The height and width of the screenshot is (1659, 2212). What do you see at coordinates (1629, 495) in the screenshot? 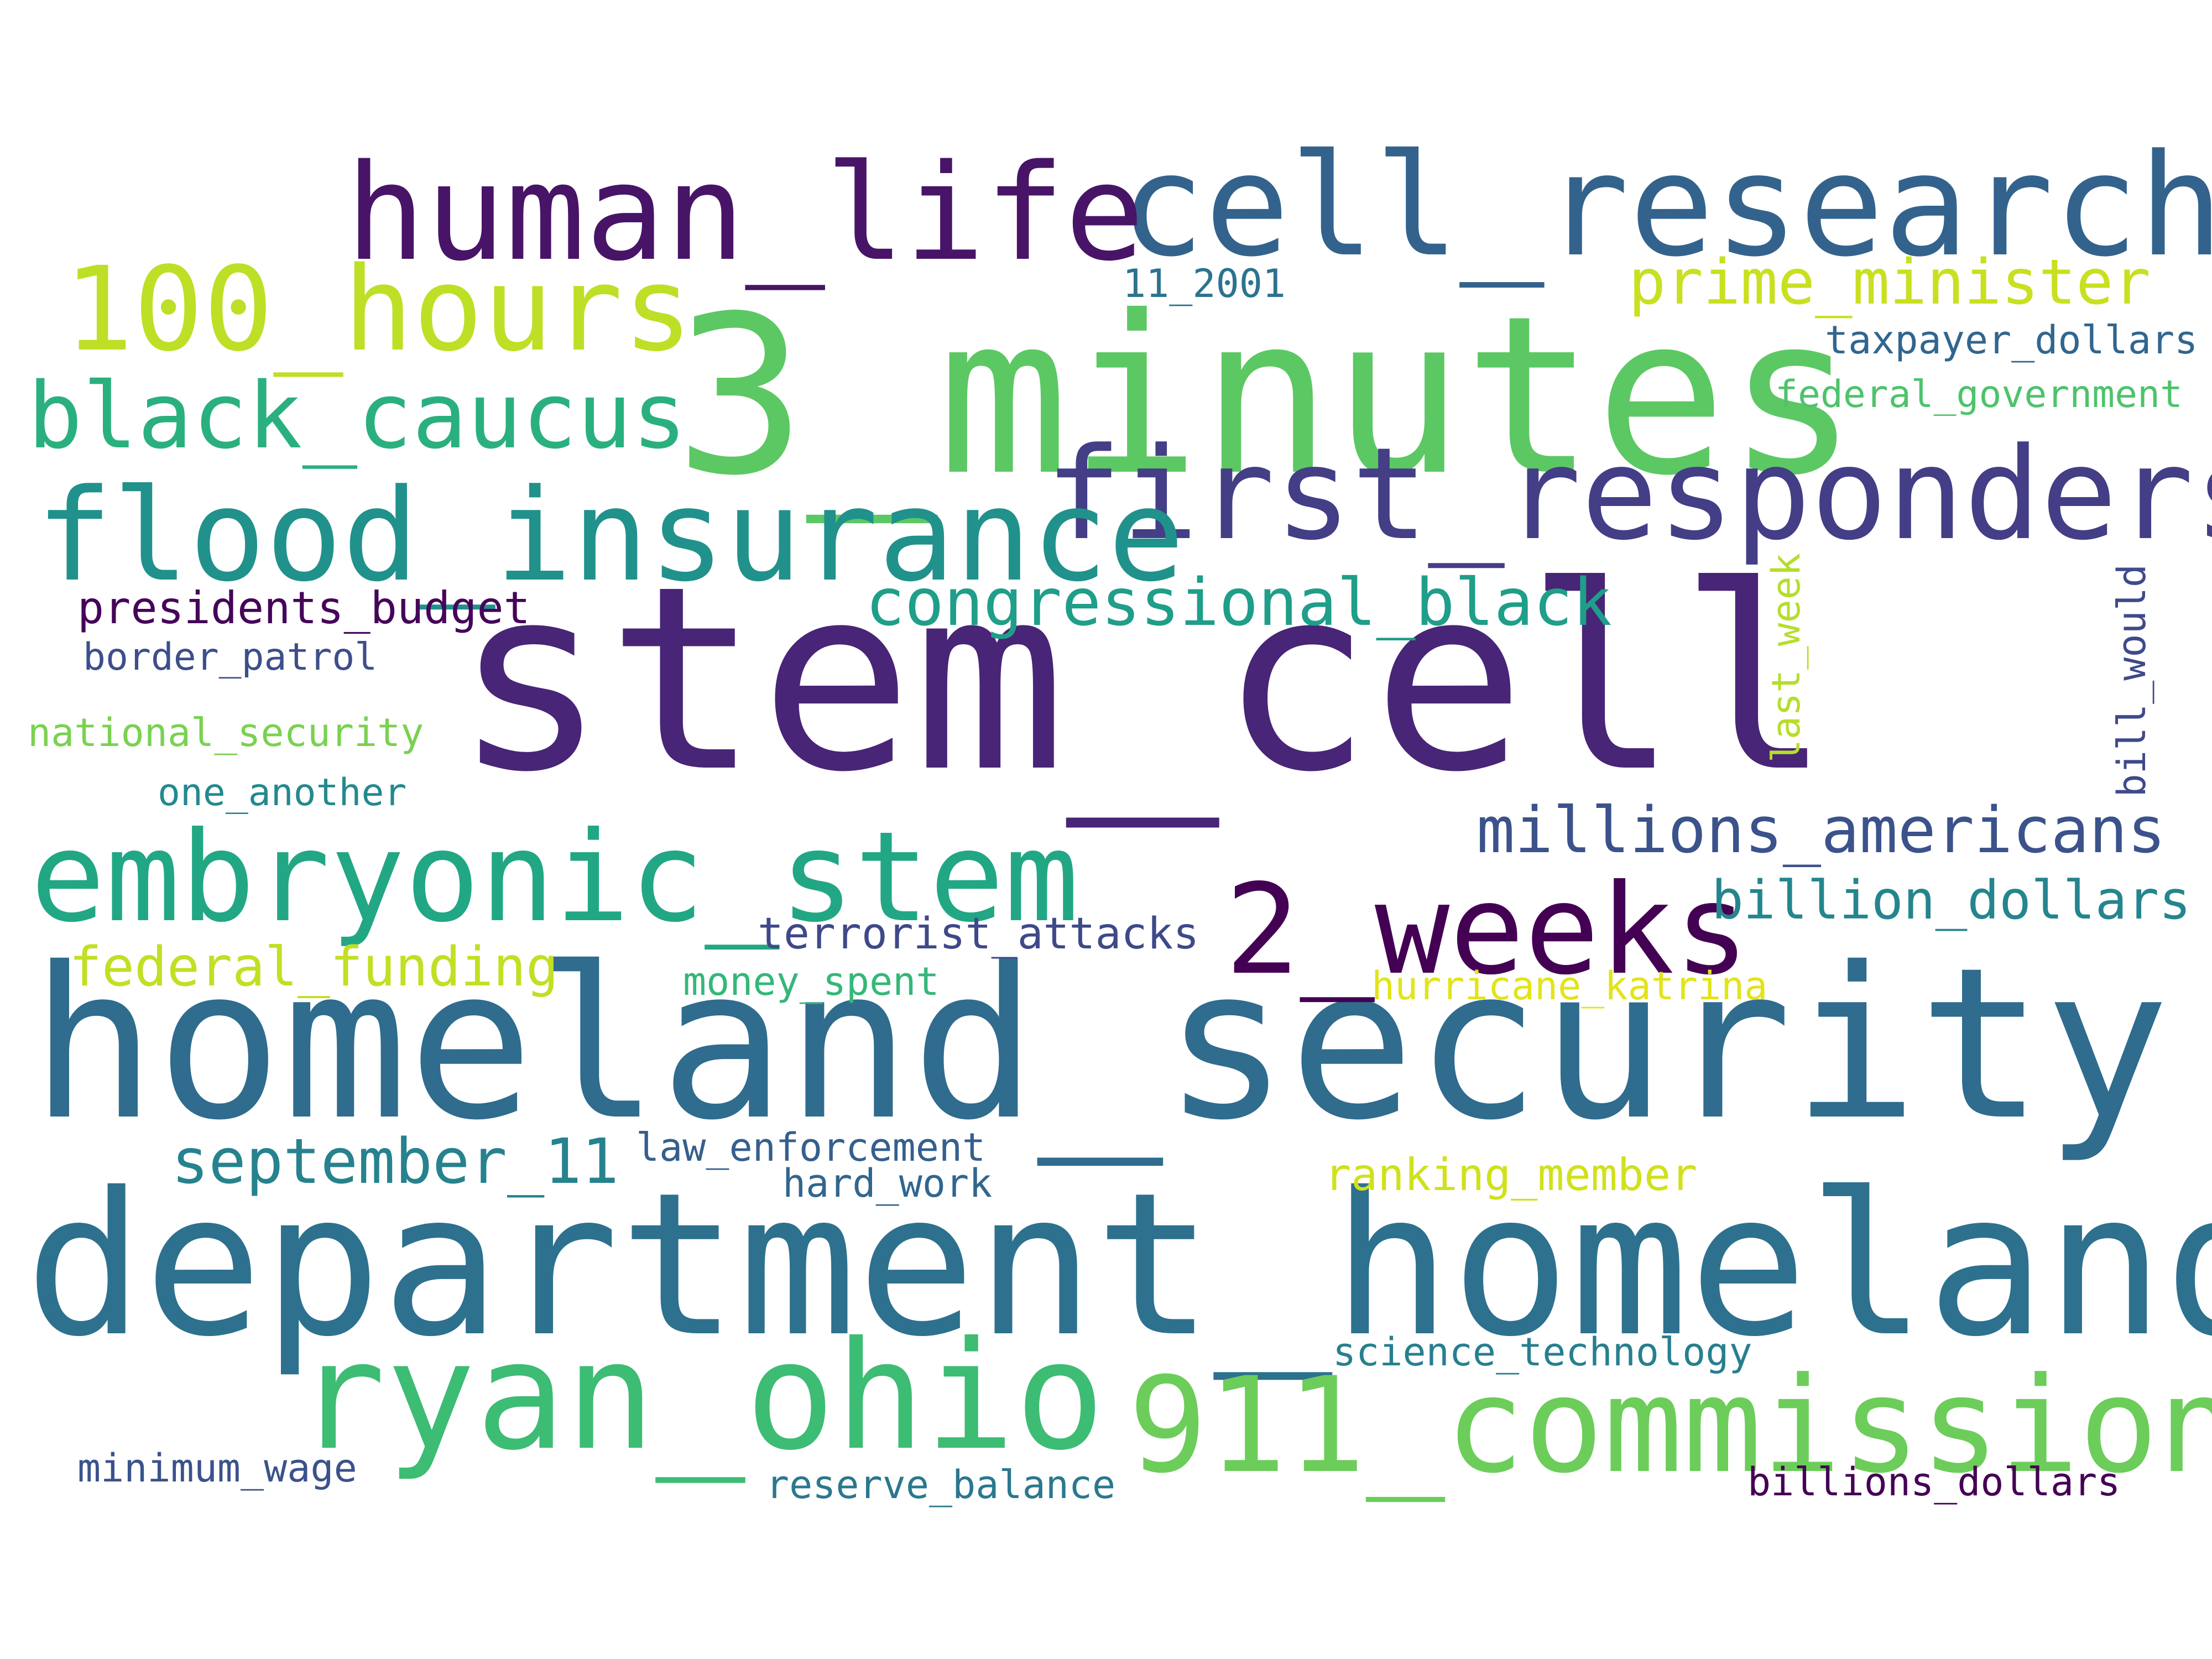
I see `word-first-responders: first_responders` at bounding box center [1629, 495].